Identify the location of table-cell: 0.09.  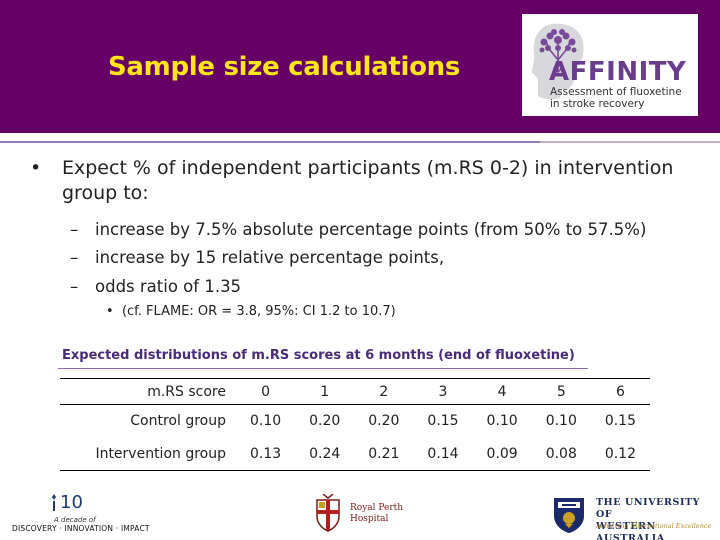
(502, 454).